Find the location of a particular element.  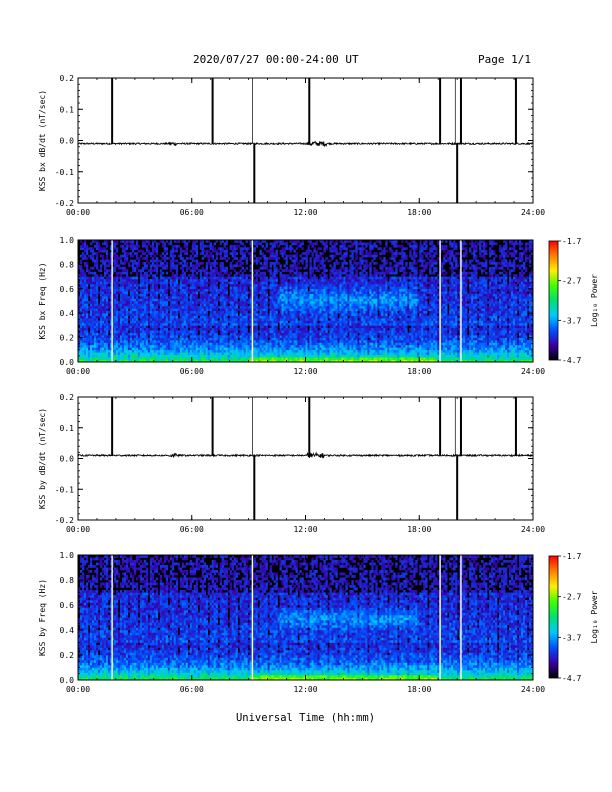

y-axis-label: KSS by dB/dt (nT/sec) is located at coordinates (42, 458).